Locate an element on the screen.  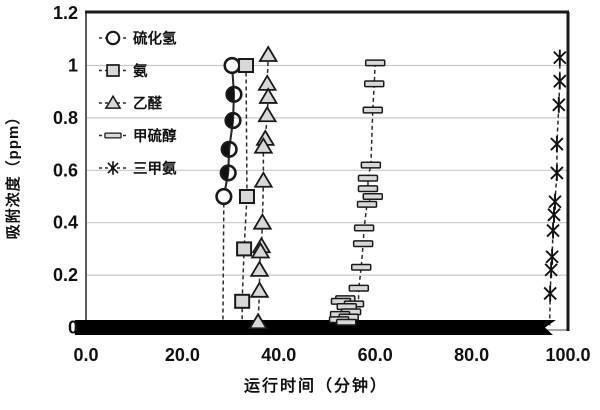
x-tick-label: 0.0 is located at coordinates (85, 355).